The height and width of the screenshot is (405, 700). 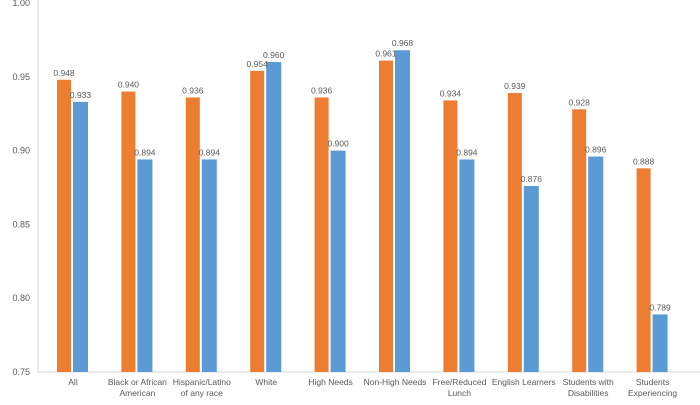 I want to click on y-tick-label: 0.95, so click(x=21, y=77).